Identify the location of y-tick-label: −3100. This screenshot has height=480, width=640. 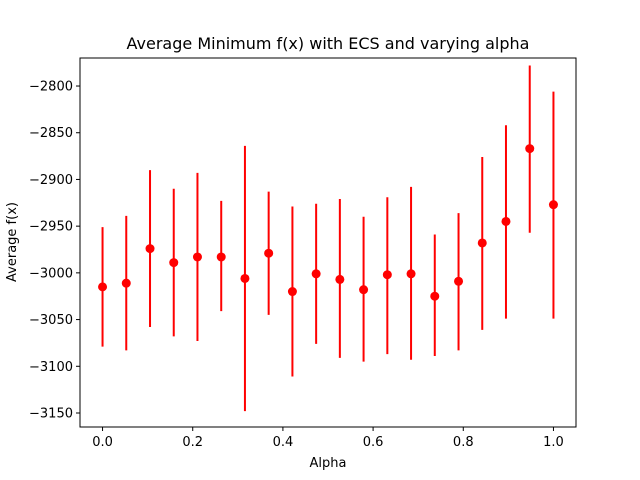
(51, 367).